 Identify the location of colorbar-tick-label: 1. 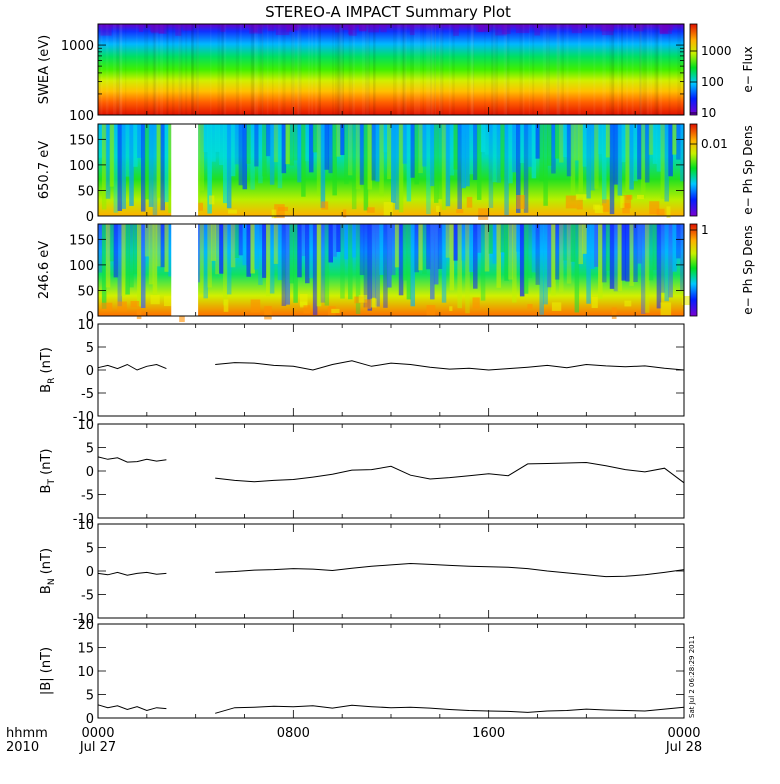
(705, 230).